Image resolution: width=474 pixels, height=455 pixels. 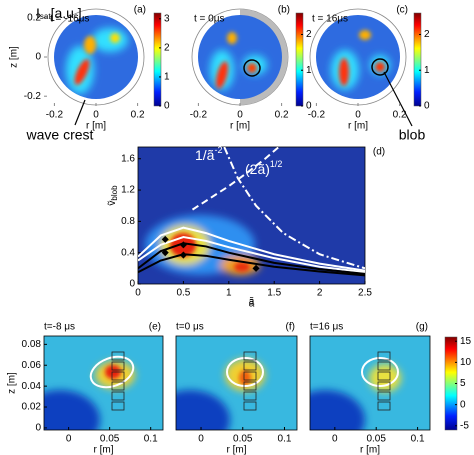 What do you see at coordinates (466, 341) in the screenshot?
I see `colorbar-tick-label: 15` at bounding box center [466, 341].